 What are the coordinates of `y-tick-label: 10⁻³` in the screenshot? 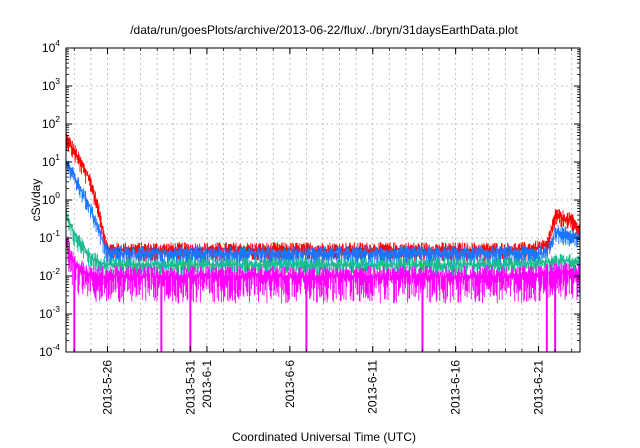 It's located at (49, 312).